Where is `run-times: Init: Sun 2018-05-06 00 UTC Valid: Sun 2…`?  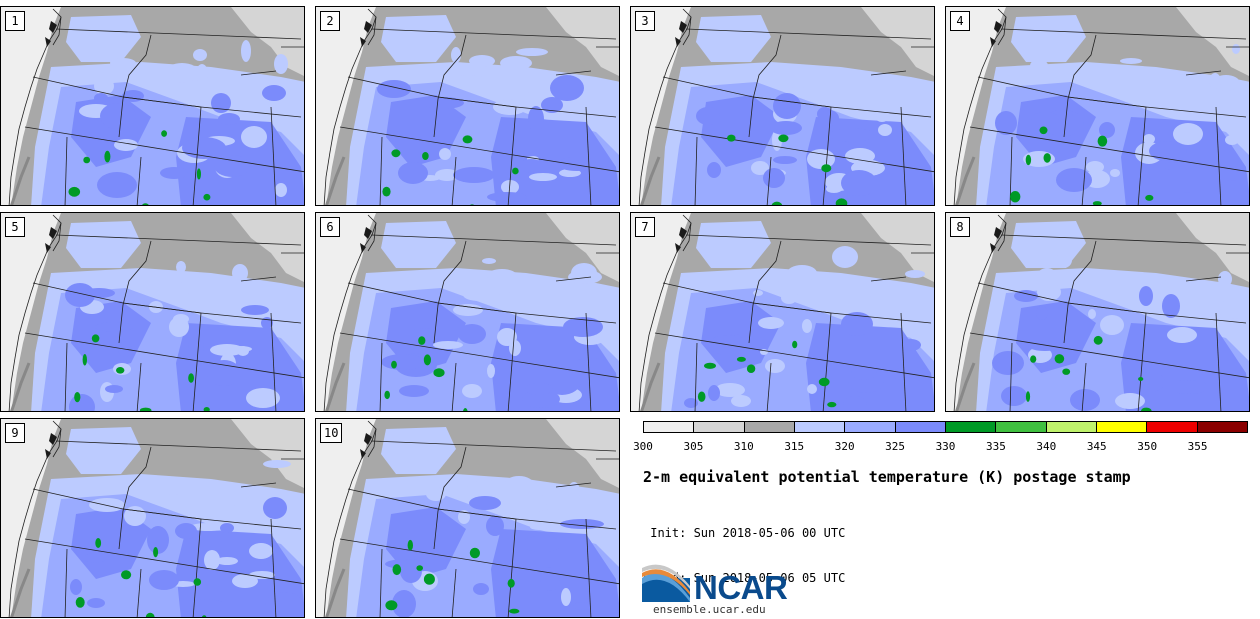 run-times: Init: Sun 2018-05-06 00 UTC Valid: Sun 2… is located at coordinates (744, 548).